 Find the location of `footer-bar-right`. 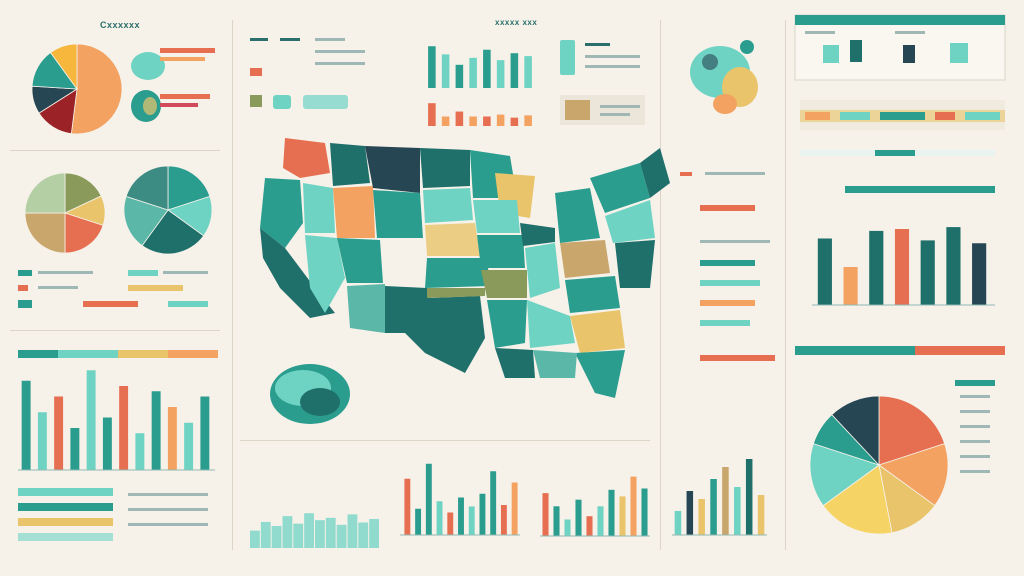

footer-bar-right is located at coordinates (900, 350).